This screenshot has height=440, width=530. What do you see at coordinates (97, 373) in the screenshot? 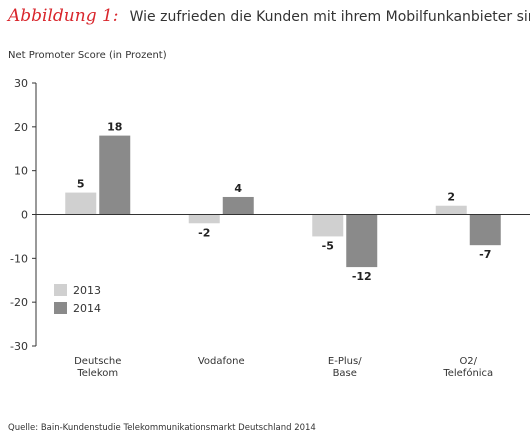
I see `category-label: Telekom` at bounding box center [97, 373].